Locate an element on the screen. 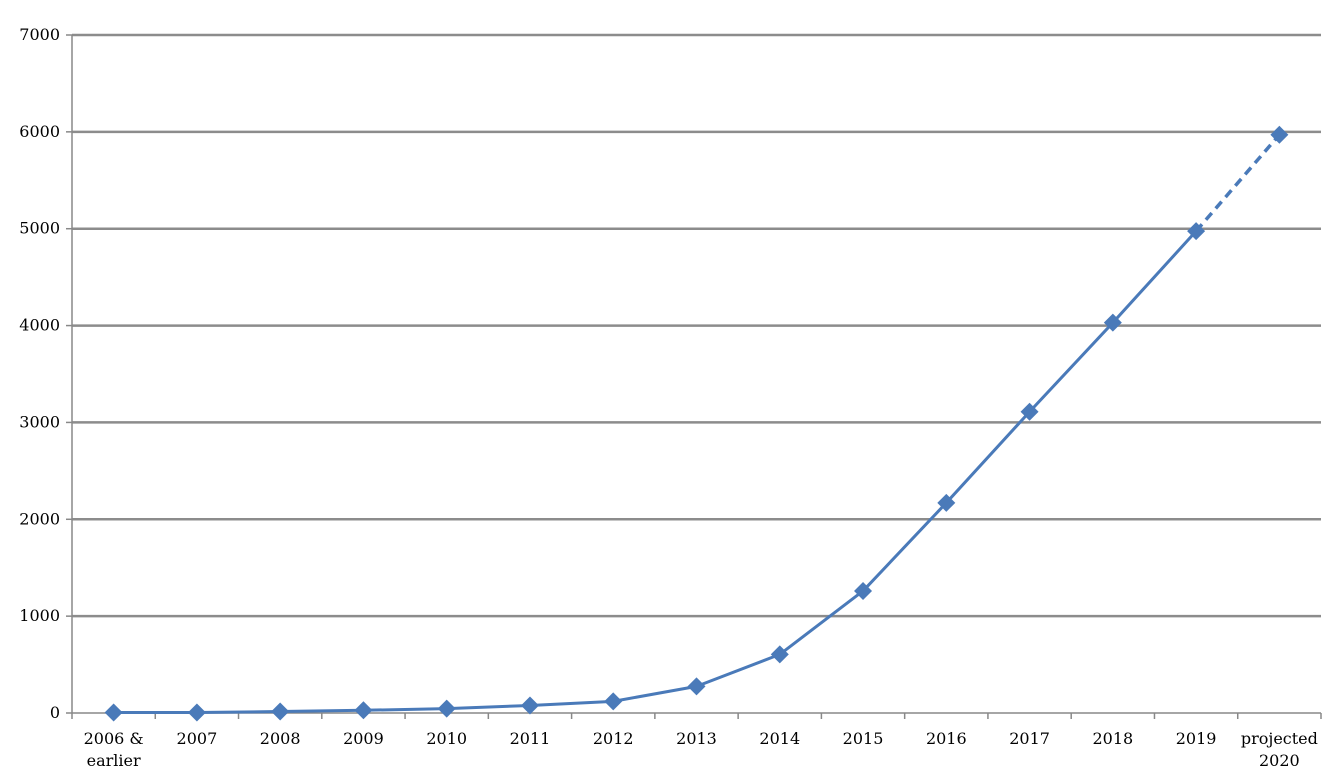  x-tick-label-line: 2009 is located at coordinates (363, 738).